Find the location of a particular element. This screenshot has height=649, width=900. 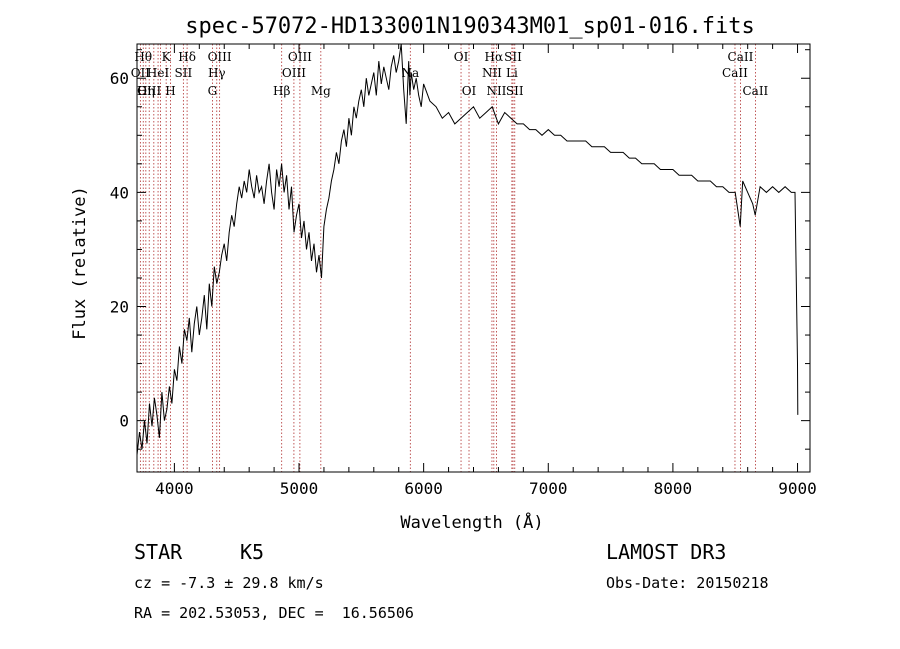

x-tick-label: 9000 is located at coordinates (797, 488).